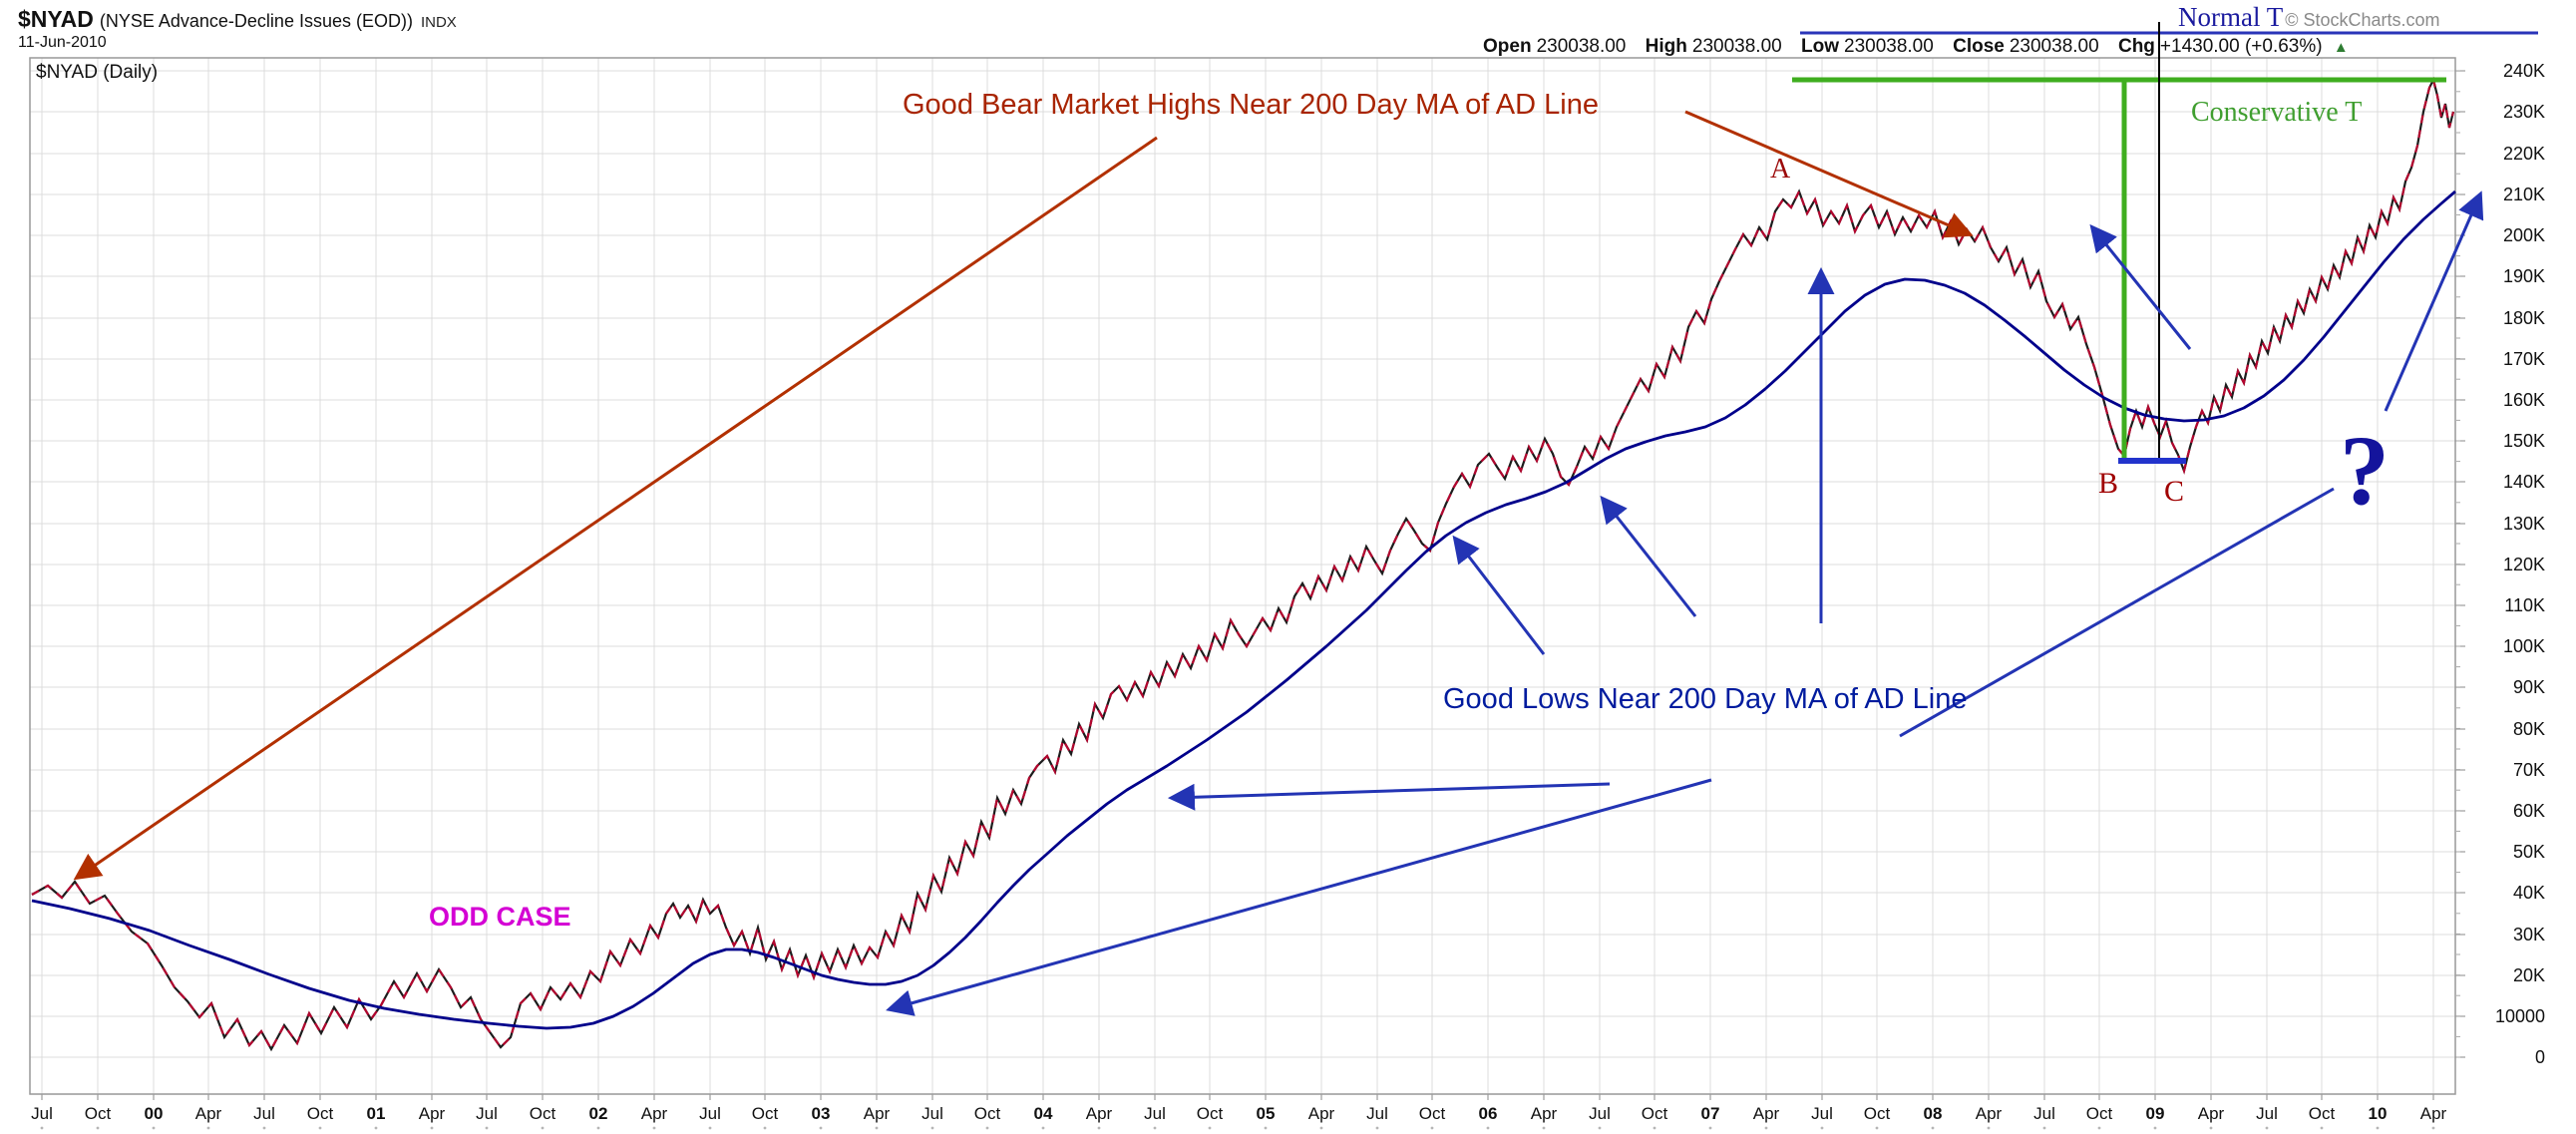 This screenshot has height=1134, width=2576. Describe the element at coordinates (599, 1113) in the screenshot. I see `x-axis-label: 02` at that location.